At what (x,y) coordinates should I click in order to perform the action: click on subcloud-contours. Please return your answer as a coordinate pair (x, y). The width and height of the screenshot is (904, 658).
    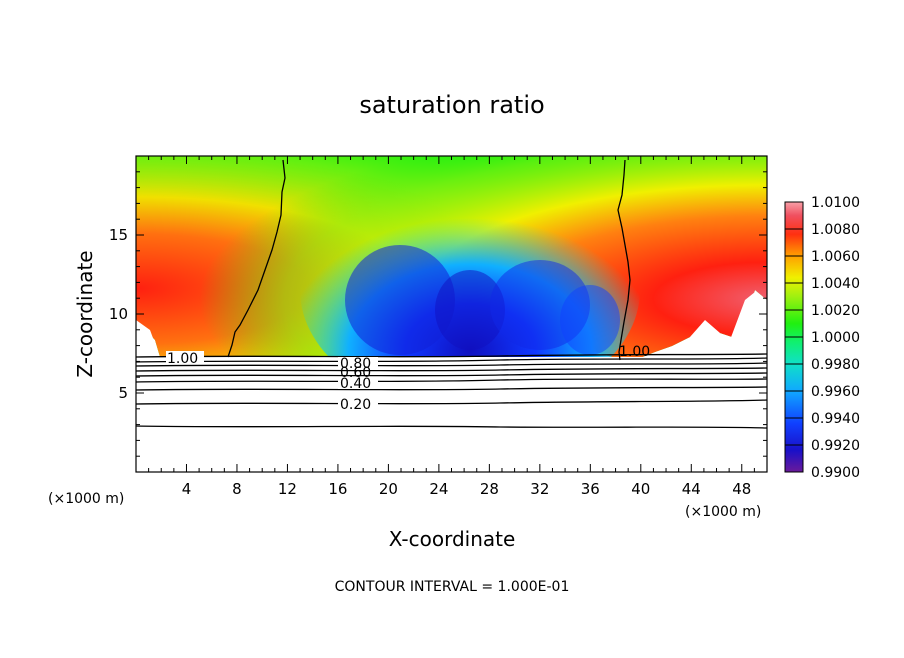
    Looking at the image, I should click on (451, 391).